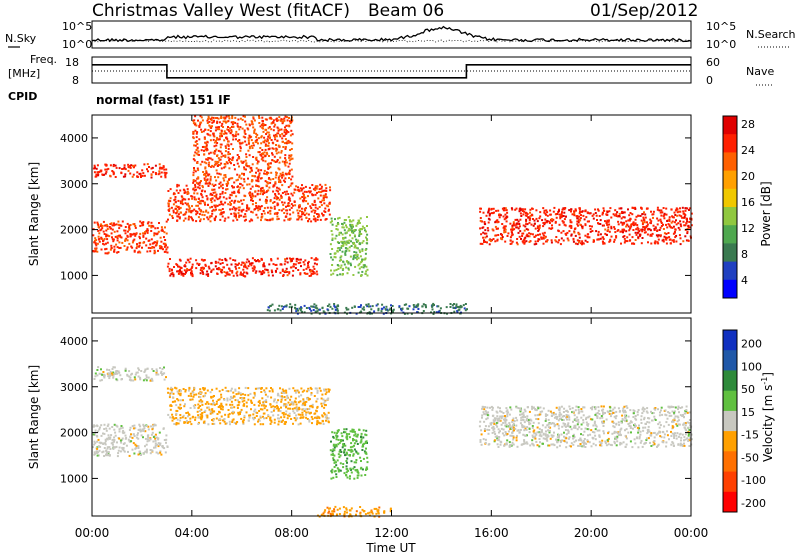  Describe the element at coordinates (748, 389) in the screenshot. I see `velocity-colorbar-tick-2: 50` at that location.